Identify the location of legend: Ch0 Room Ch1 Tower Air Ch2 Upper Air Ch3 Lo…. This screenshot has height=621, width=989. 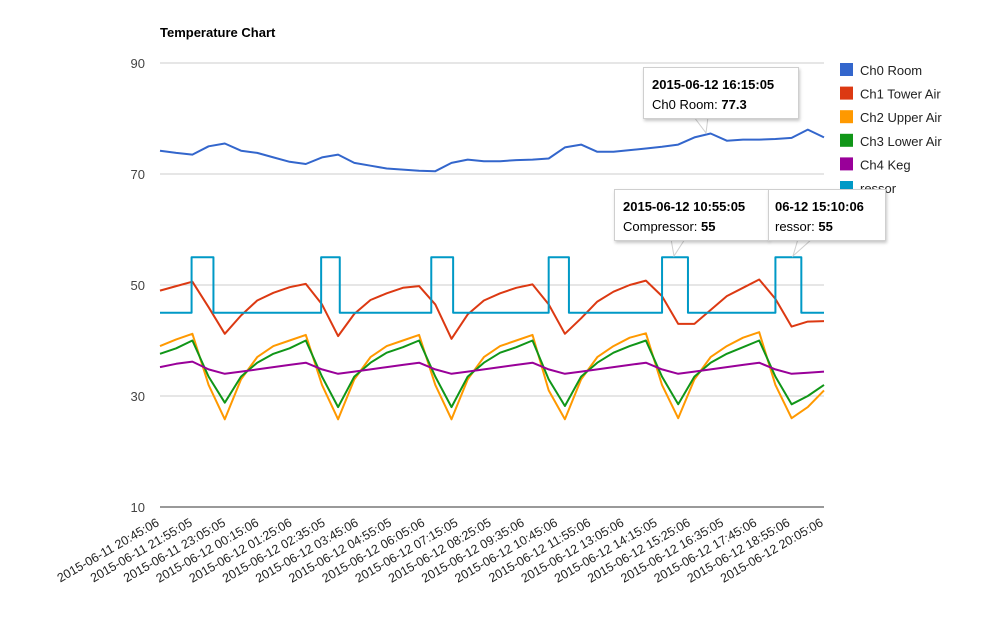
(891, 129).